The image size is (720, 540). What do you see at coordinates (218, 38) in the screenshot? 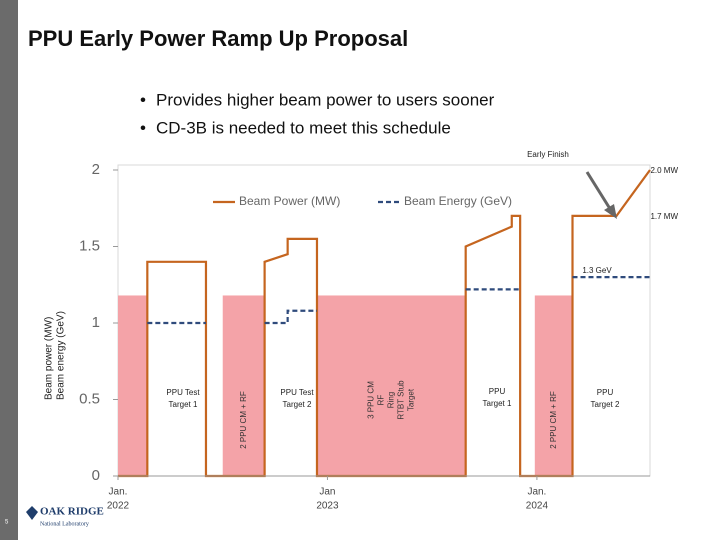
I see `slide-title: PPU Early Power Ramp Up Proposal` at bounding box center [218, 38].